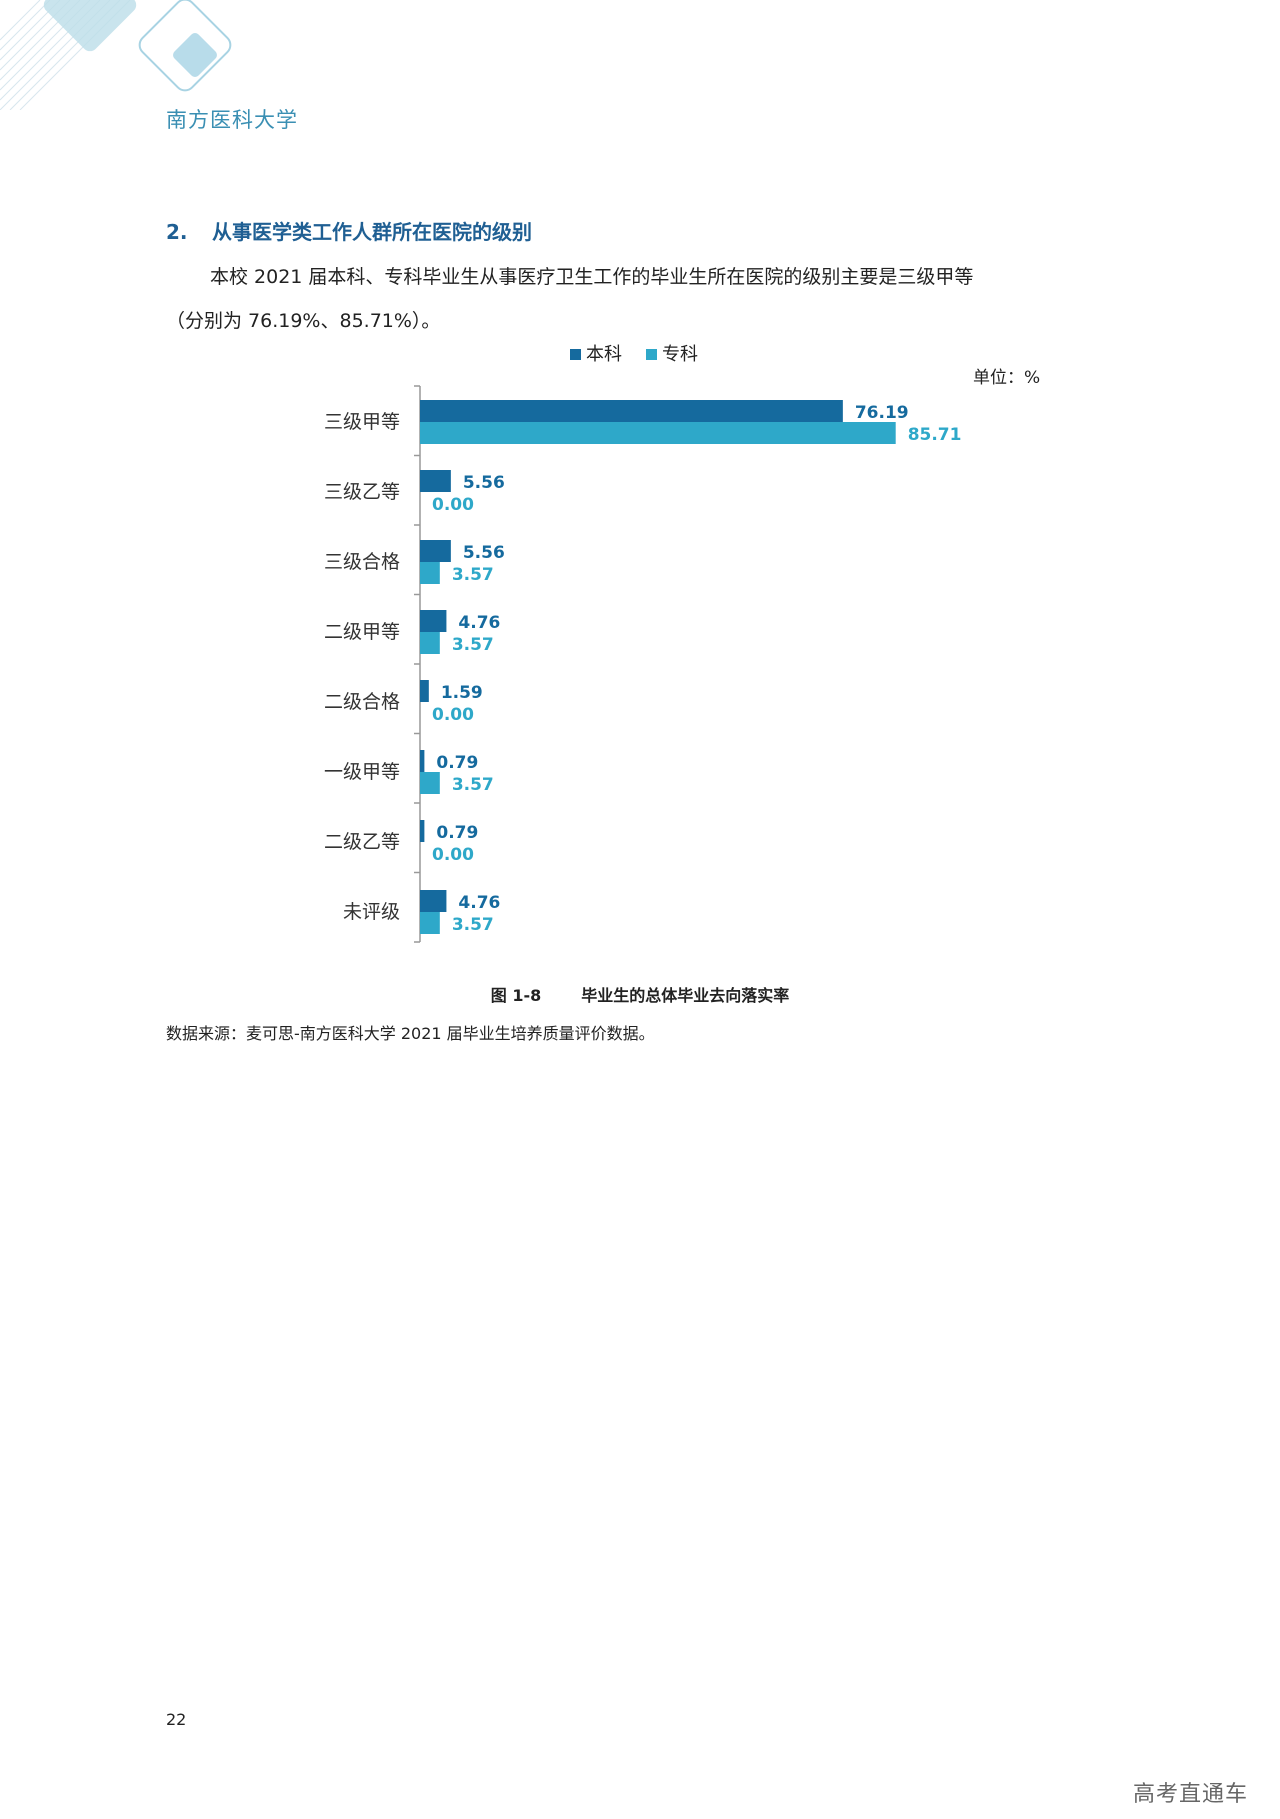  I want to click on section-heading-text: 从事医学类工作人群所在医院的级别, so click(372, 232).